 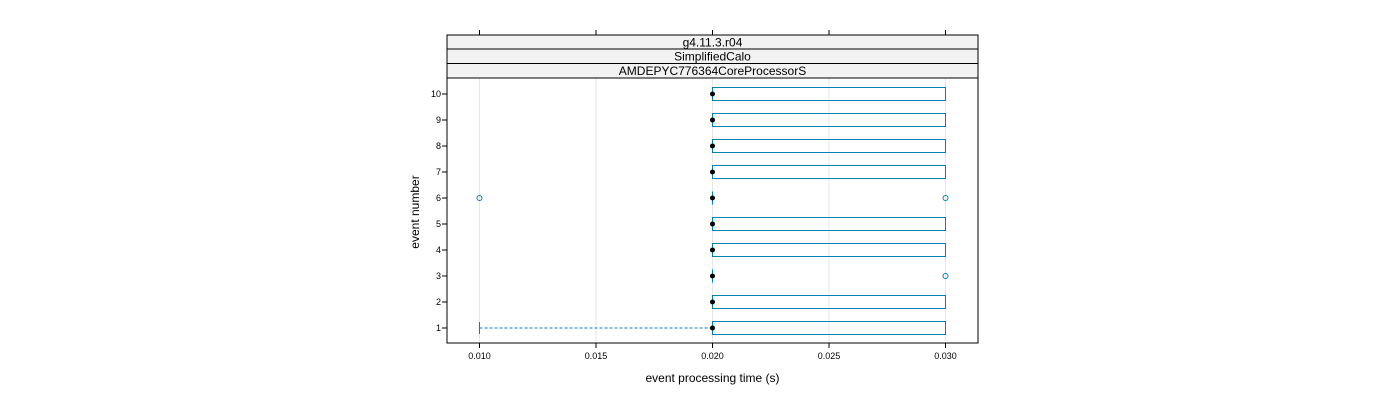 What do you see at coordinates (415, 211) in the screenshot?
I see `y-axis-title: event number` at bounding box center [415, 211].